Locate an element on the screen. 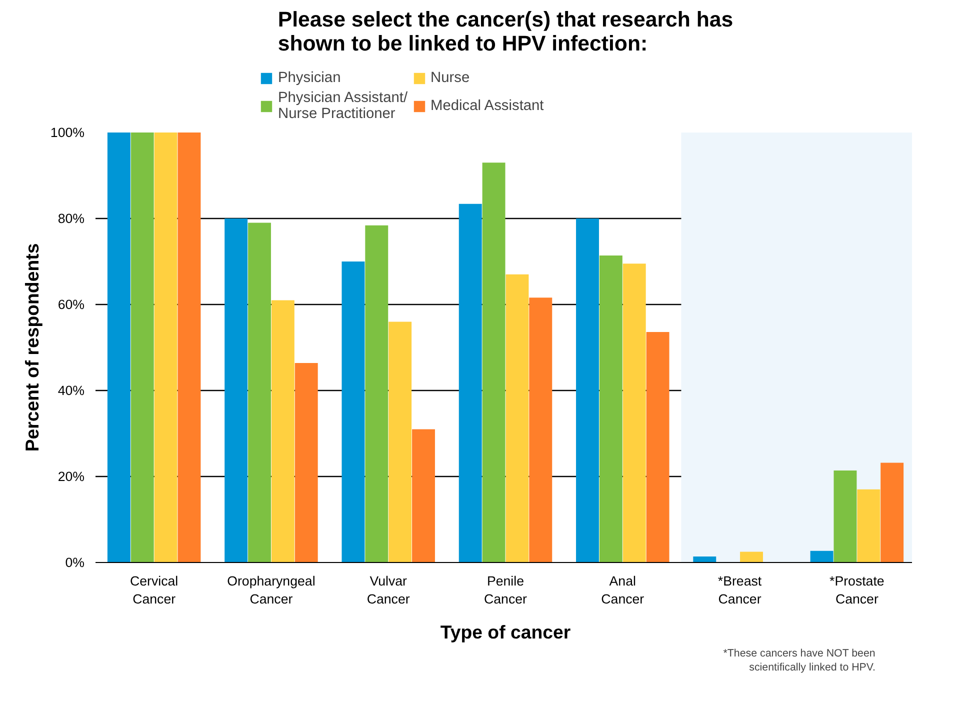 This screenshot has width=963, height=724. y-tick-label: 40% is located at coordinates (71, 390).